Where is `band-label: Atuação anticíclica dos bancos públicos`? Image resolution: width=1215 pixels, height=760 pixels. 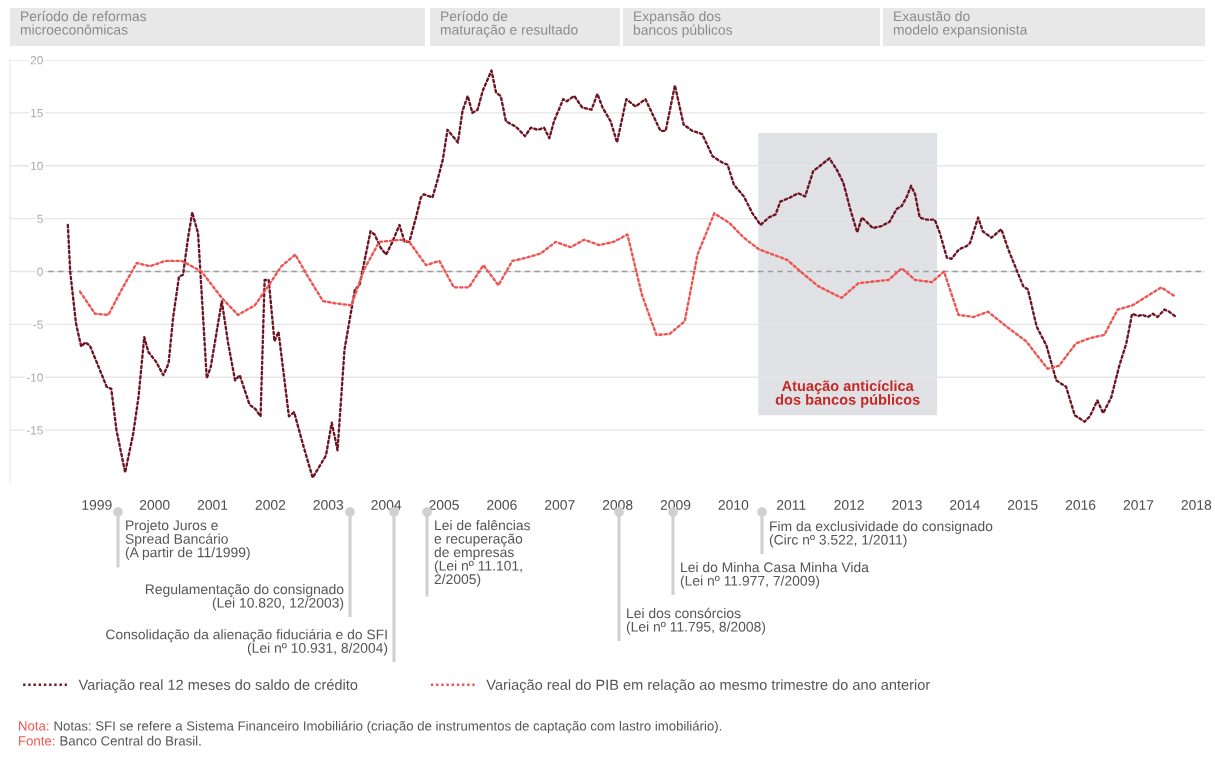
band-label: Atuação anticíclica dos bancos públicos is located at coordinates (847, 394).